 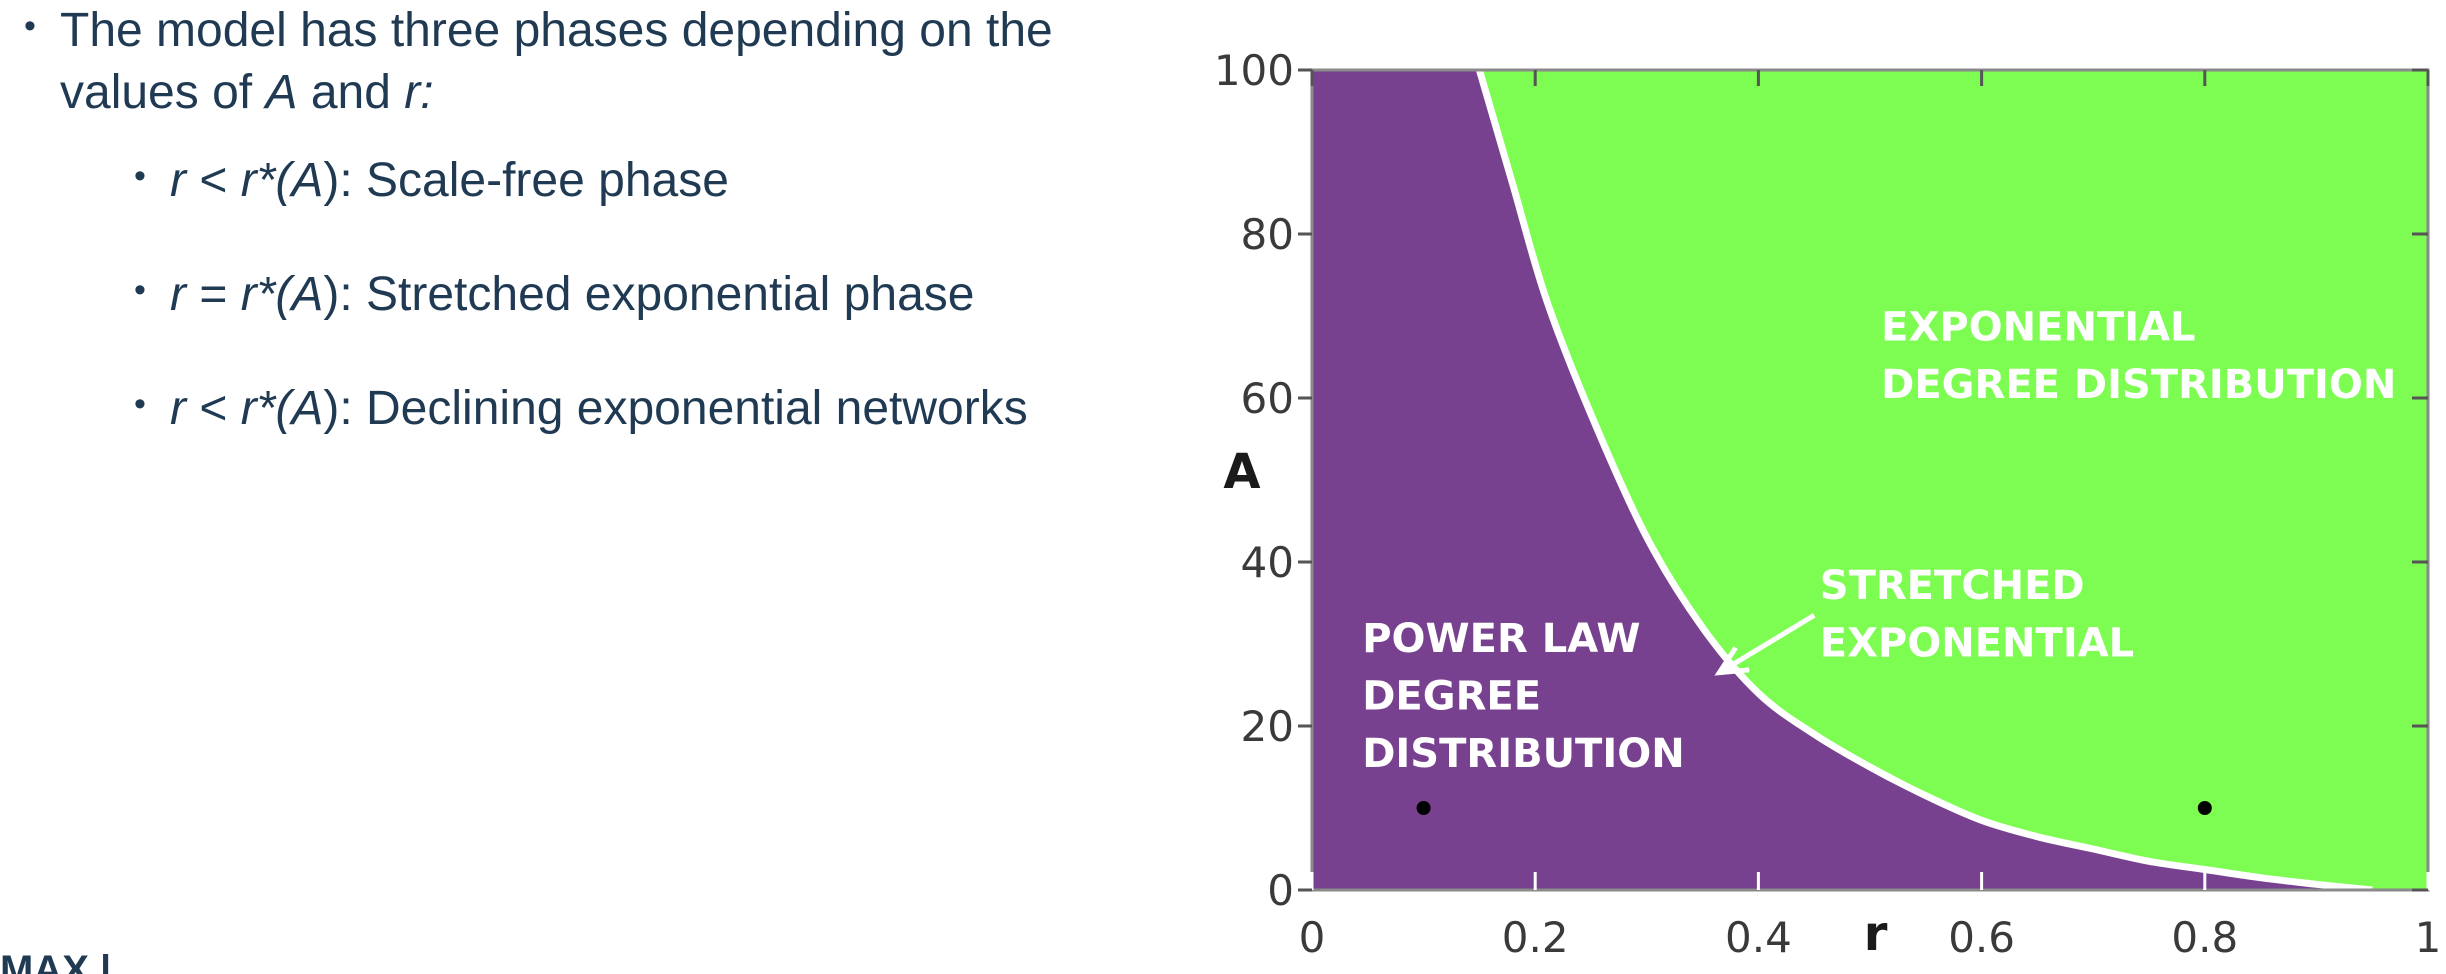 I want to click on y-tick-label: 100, so click(x=1254, y=70).